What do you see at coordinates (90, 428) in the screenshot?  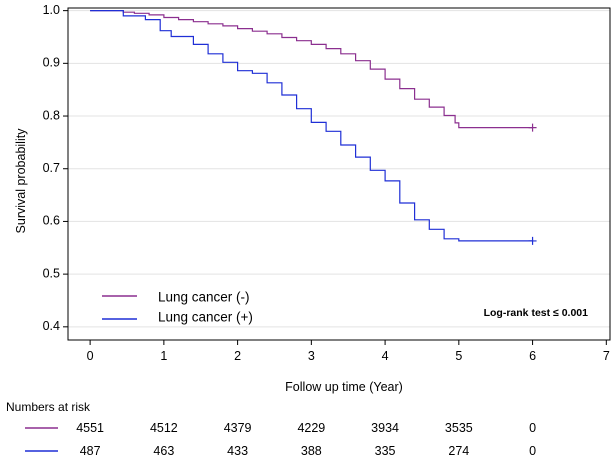 I see `risk-count: 4551` at bounding box center [90, 428].